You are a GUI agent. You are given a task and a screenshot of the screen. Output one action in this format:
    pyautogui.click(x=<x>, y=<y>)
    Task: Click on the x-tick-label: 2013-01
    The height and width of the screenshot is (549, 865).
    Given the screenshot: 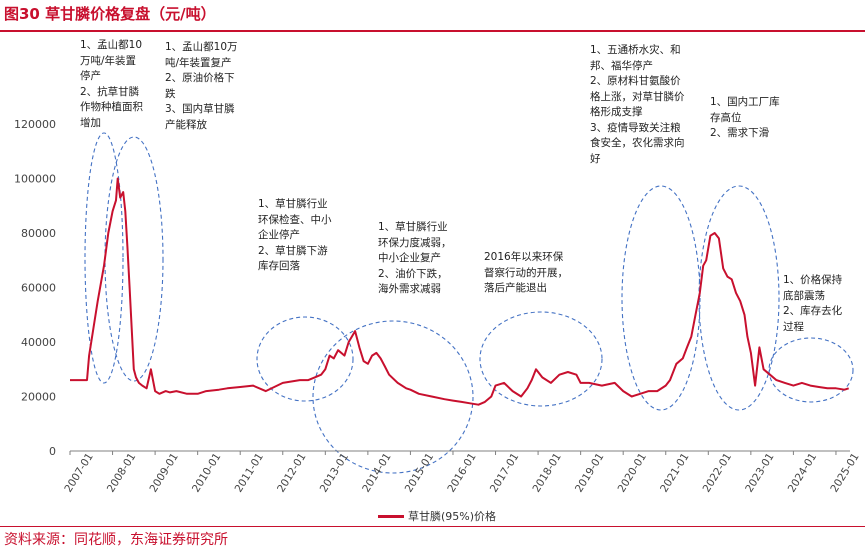 What is the action you would take?
    pyautogui.click(x=334, y=473)
    